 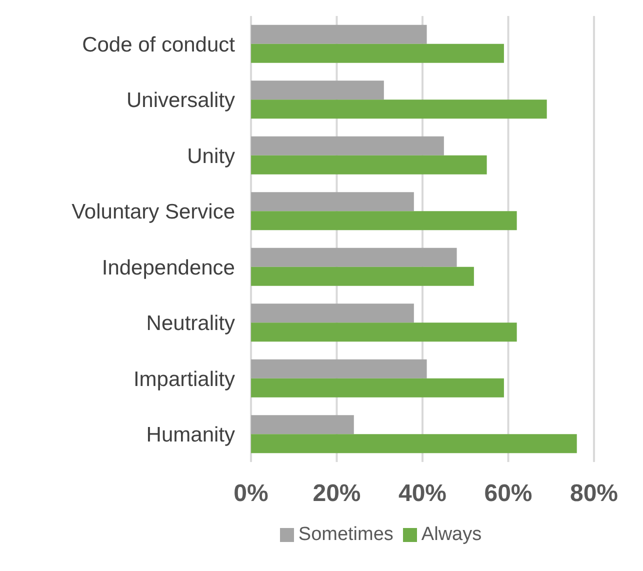 What do you see at coordinates (508, 494) in the screenshot?
I see `x-tick-label: 60%` at bounding box center [508, 494].